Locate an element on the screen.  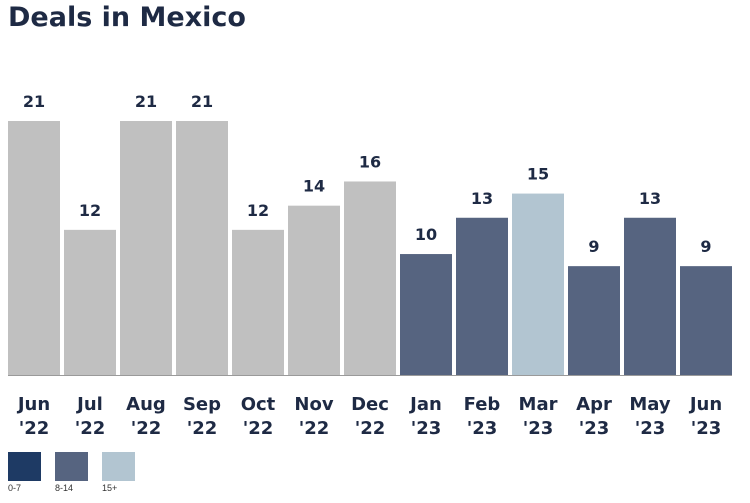
x-tick-month: Feb is located at coordinates (482, 404).